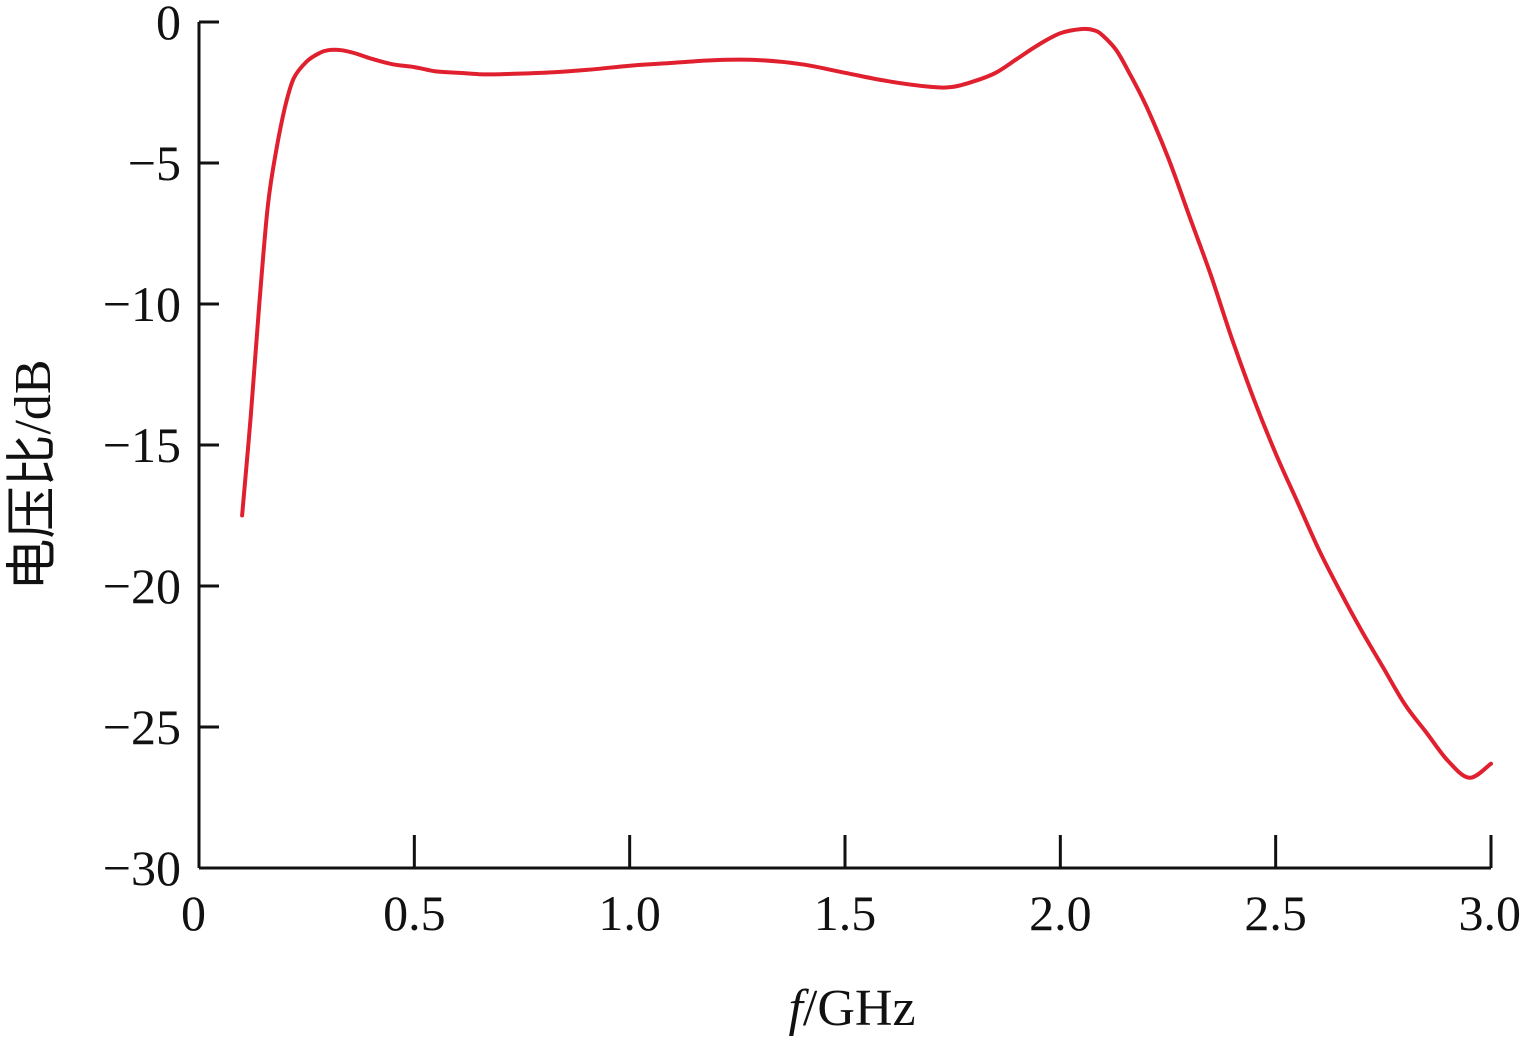 This screenshot has width=1533, height=1040. What do you see at coordinates (1275, 913) in the screenshot?
I see `x-tick-label: 2.5` at bounding box center [1275, 913].